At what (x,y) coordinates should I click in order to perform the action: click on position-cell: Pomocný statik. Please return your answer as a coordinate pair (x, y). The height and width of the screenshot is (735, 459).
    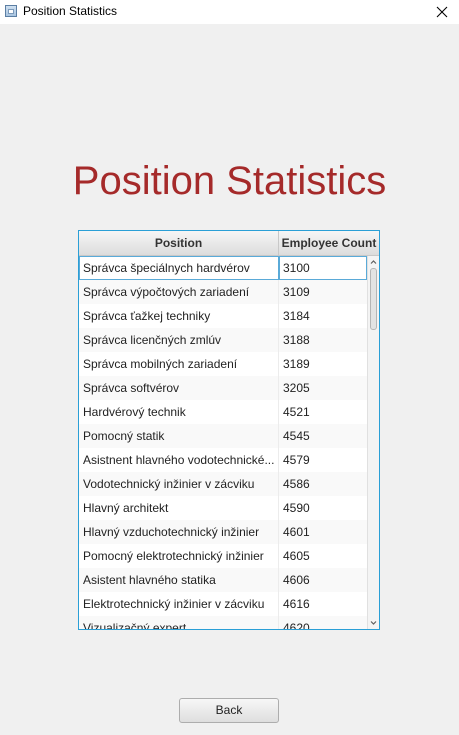
    Looking at the image, I should click on (179, 436).